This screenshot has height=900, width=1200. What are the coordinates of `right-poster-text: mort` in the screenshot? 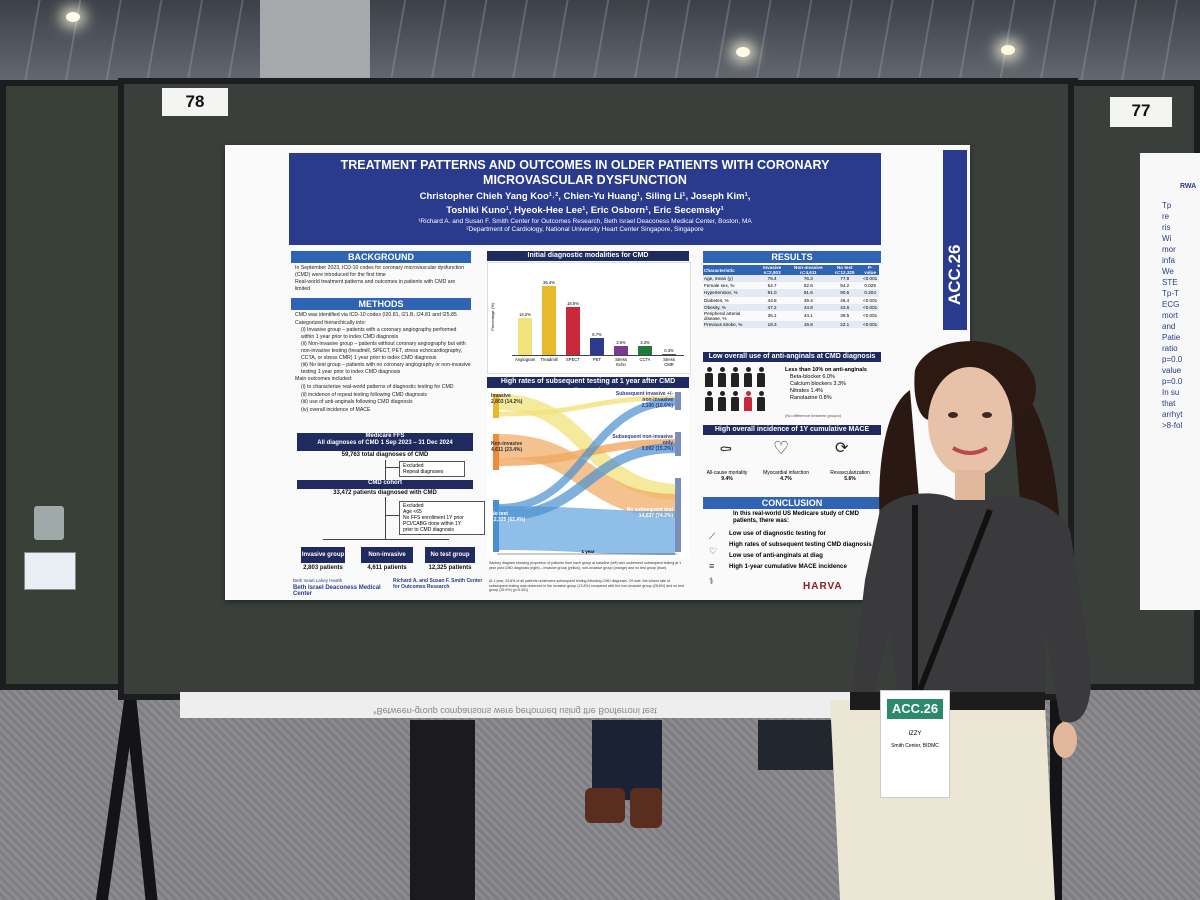 It's located at (1170, 315).